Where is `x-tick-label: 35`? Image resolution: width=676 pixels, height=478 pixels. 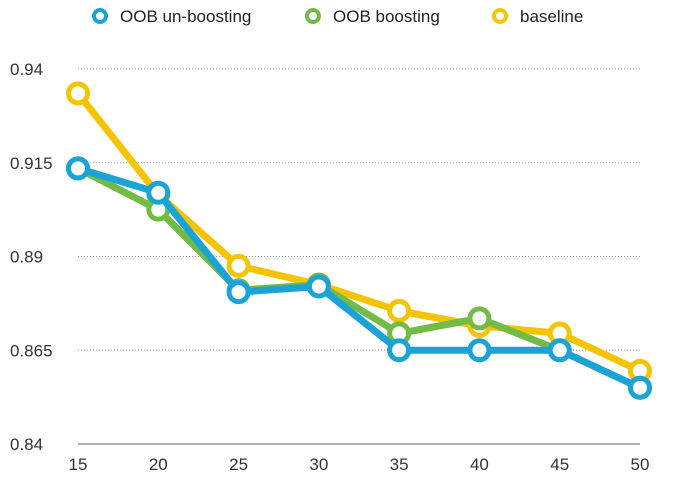 x-tick-label: 35 is located at coordinates (399, 464).